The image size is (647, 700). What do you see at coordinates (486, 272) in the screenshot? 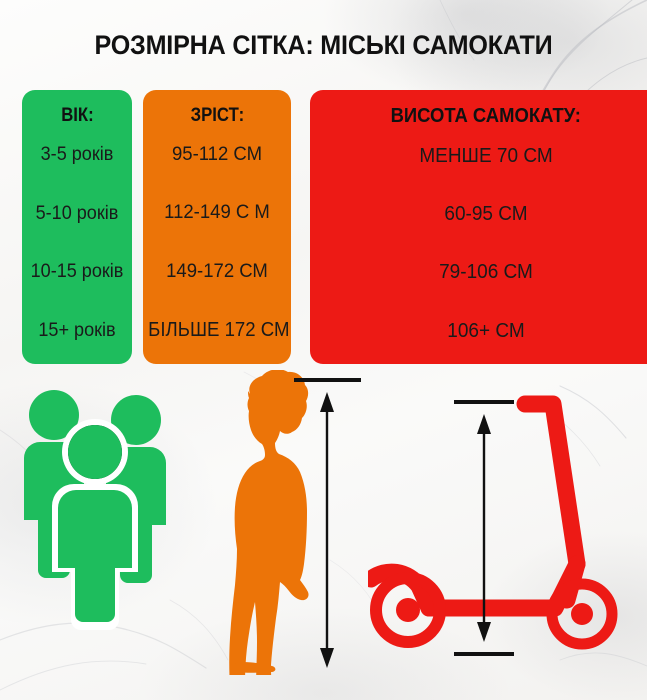
I see `table-row: 79-106 СМ` at bounding box center [486, 272].